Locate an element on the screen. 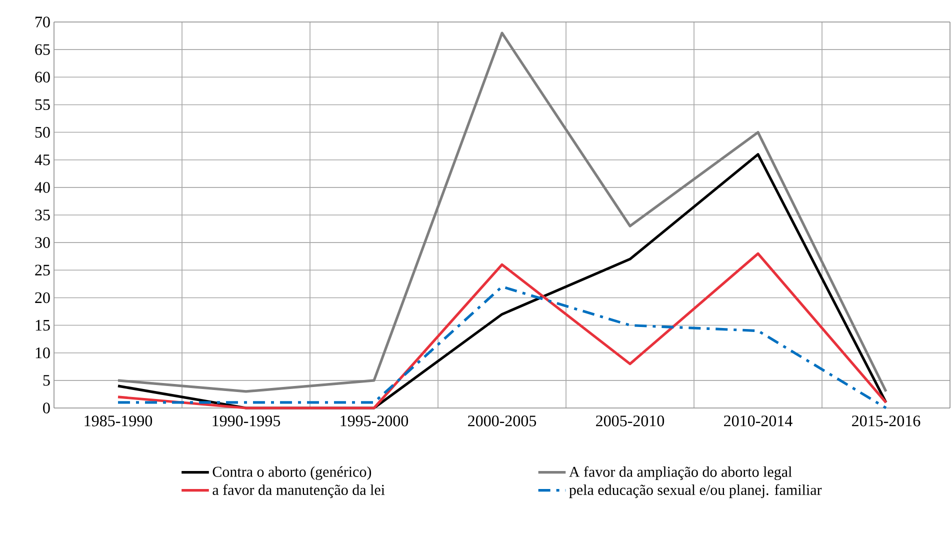  y-tick-label: 10 is located at coordinates (43, 352).